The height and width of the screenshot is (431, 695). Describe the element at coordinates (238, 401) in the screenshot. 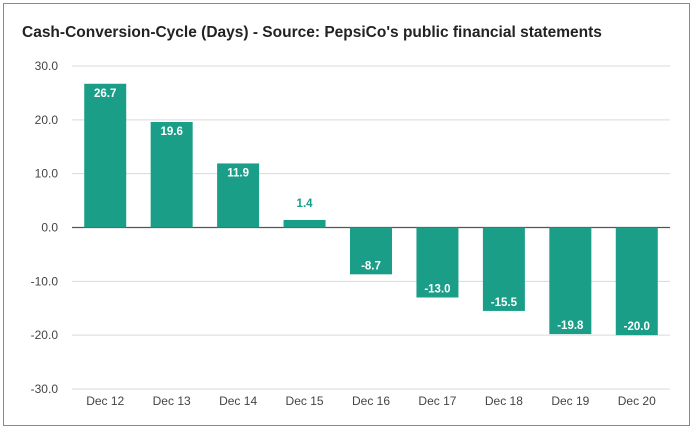

I see `x-tick-label: Dec 14` at that location.